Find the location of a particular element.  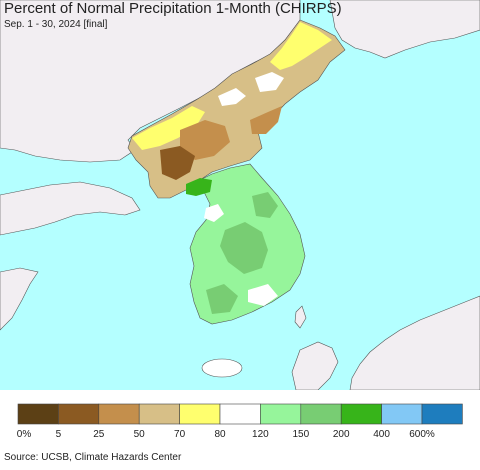

date-range-subtitle: Sep. 1 - 30, 2024 [final] is located at coordinates (56, 24).